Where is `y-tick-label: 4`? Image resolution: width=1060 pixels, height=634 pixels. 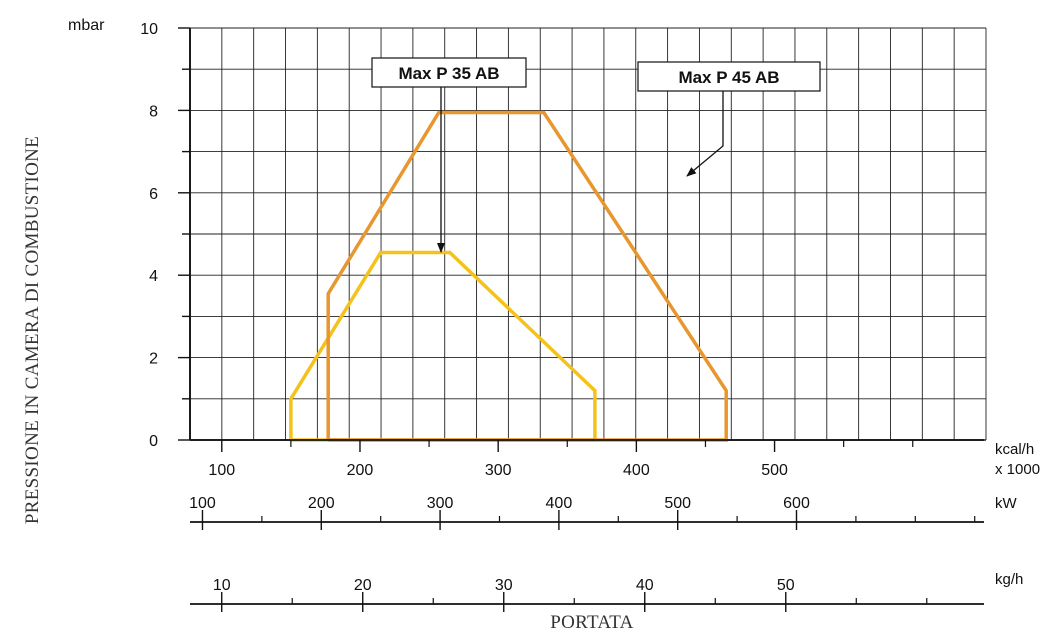
y-tick-label: 4 is located at coordinates (153, 276).